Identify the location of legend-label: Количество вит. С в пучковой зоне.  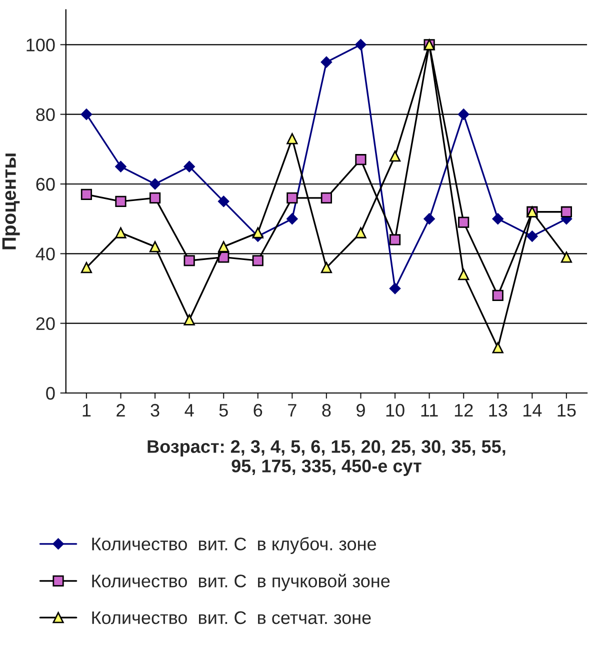
(241, 582).